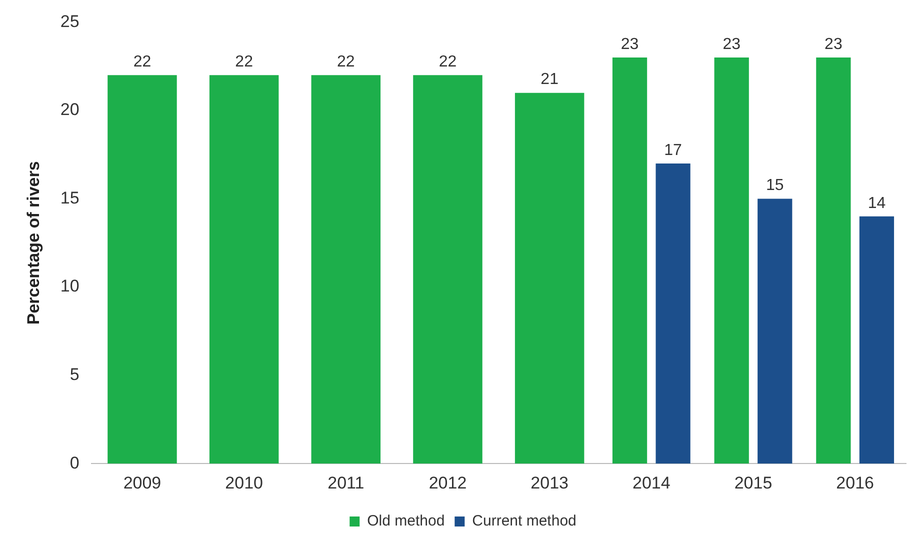 This screenshot has height=544, width=921. Describe the element at coordinates (651, 482) in the screenshot. I see `x-tick-label: 2014` at that location.